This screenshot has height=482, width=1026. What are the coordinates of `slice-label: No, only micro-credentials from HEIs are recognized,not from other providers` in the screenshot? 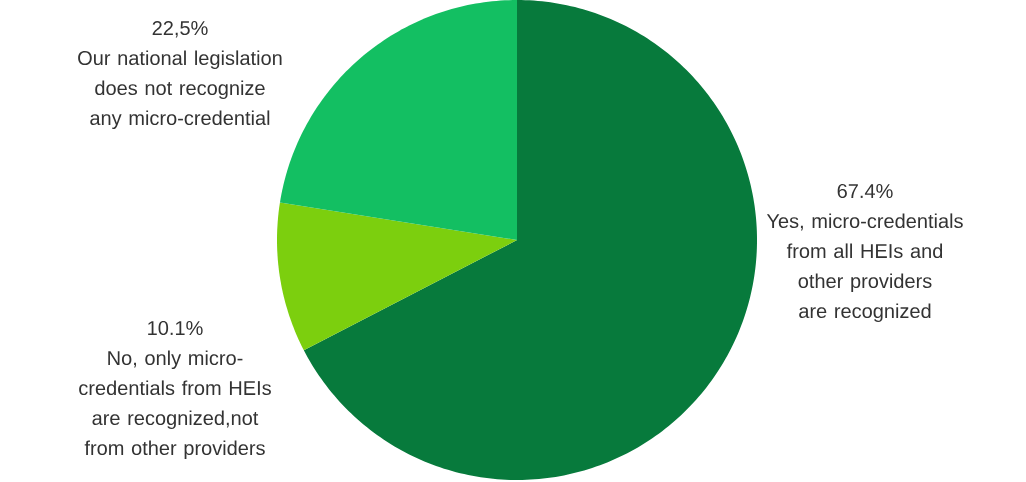 It's located at (175, 405).